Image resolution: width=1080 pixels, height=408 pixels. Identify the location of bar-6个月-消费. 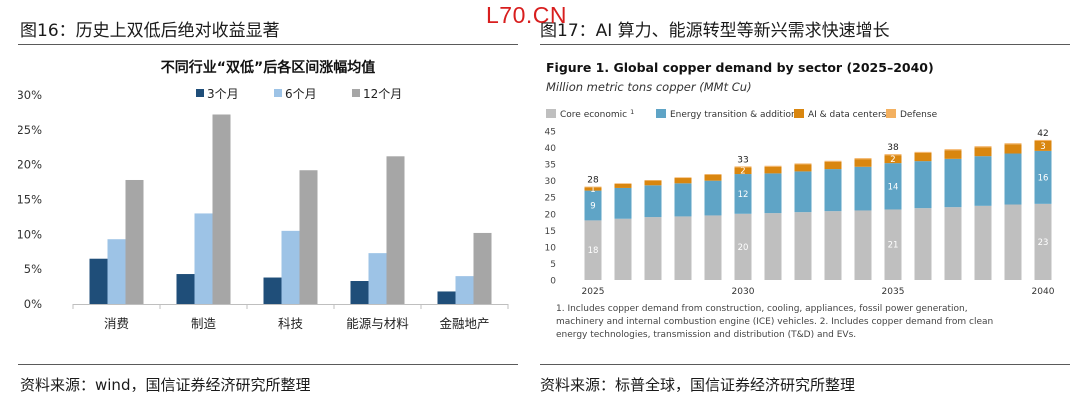
(116, 271).